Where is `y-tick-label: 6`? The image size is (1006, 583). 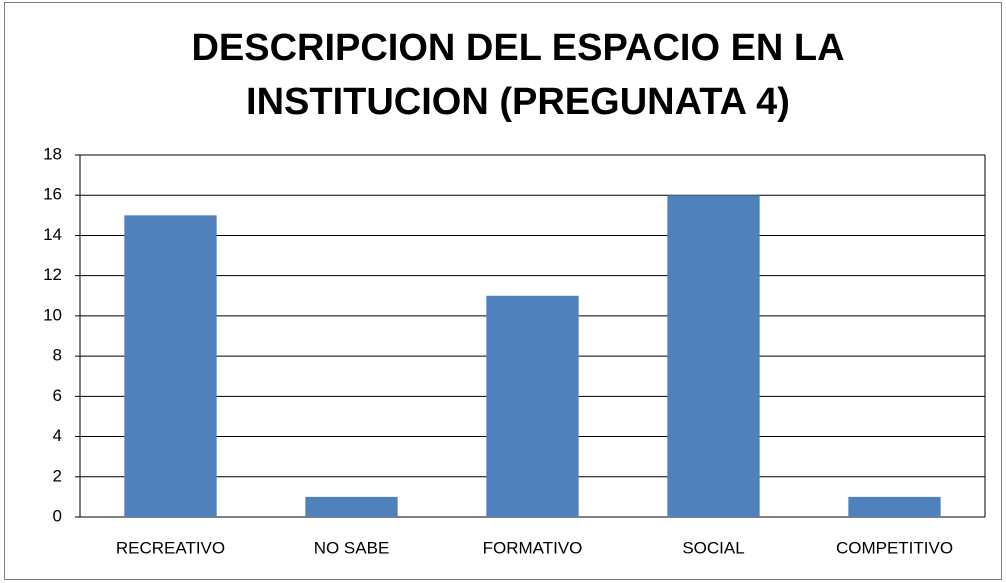
y-tick-label: 6 is located at coordinates (57, 395).